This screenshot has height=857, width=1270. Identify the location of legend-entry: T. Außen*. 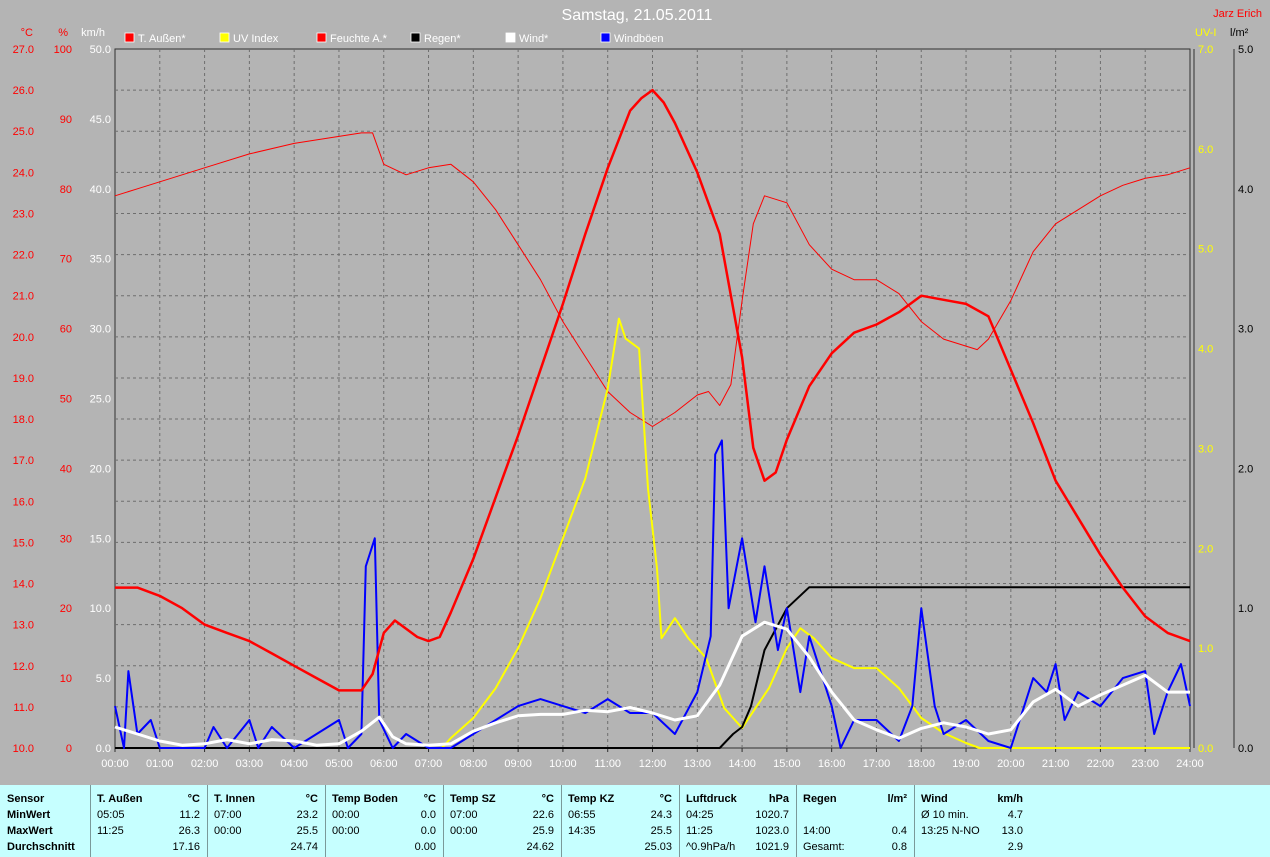
(162, 39).